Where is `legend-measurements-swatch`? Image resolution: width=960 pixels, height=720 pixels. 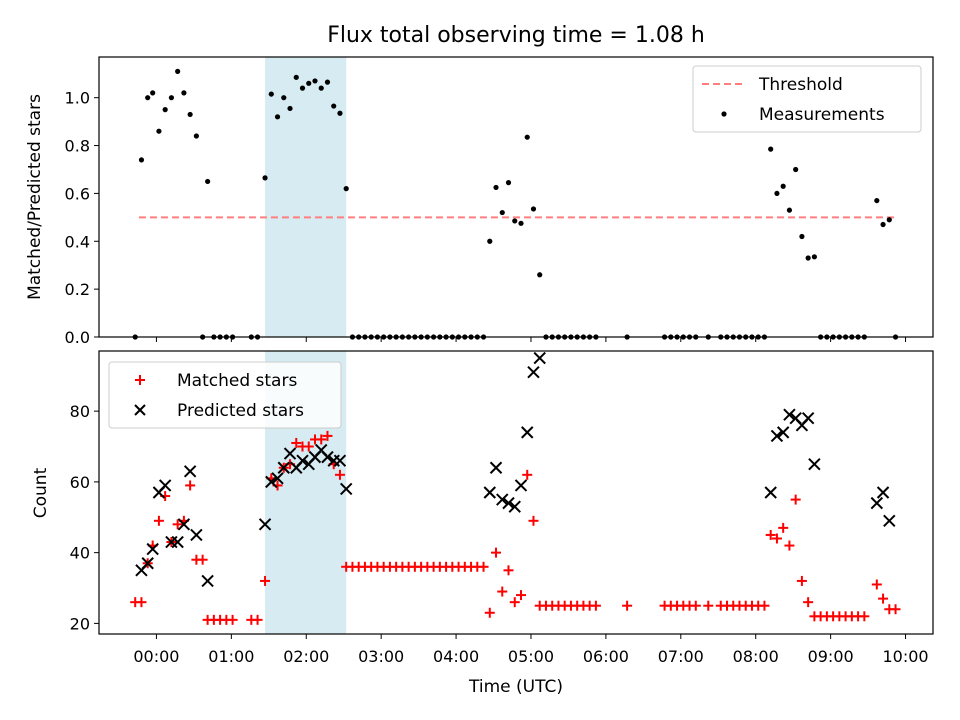 legend-measurements-swatch is located at coordinates (724, 114).